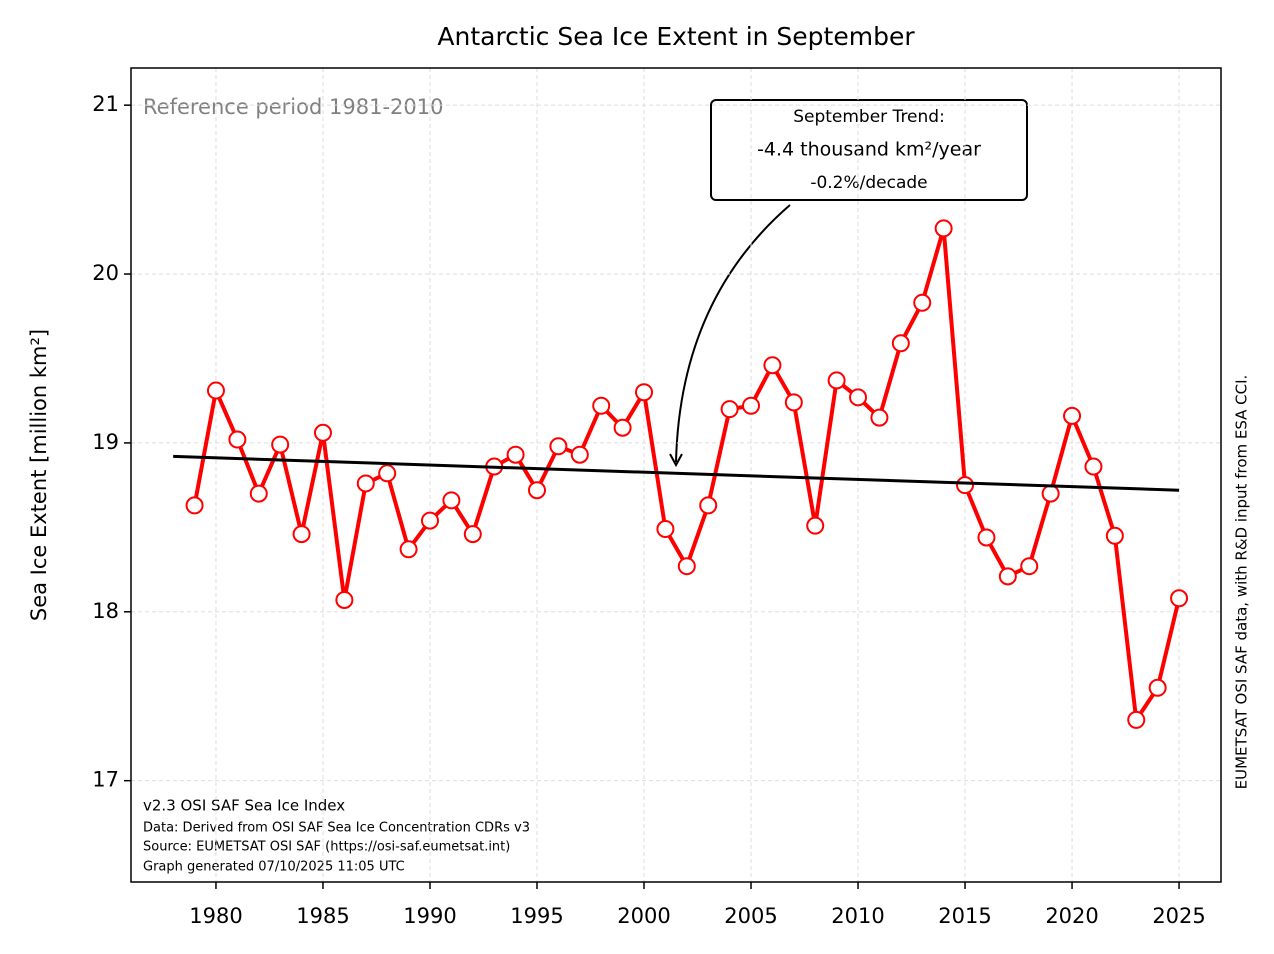 This screenshot has height=954, width=1274. I want to click on x-tick-label: 1990, so click(429, 916).